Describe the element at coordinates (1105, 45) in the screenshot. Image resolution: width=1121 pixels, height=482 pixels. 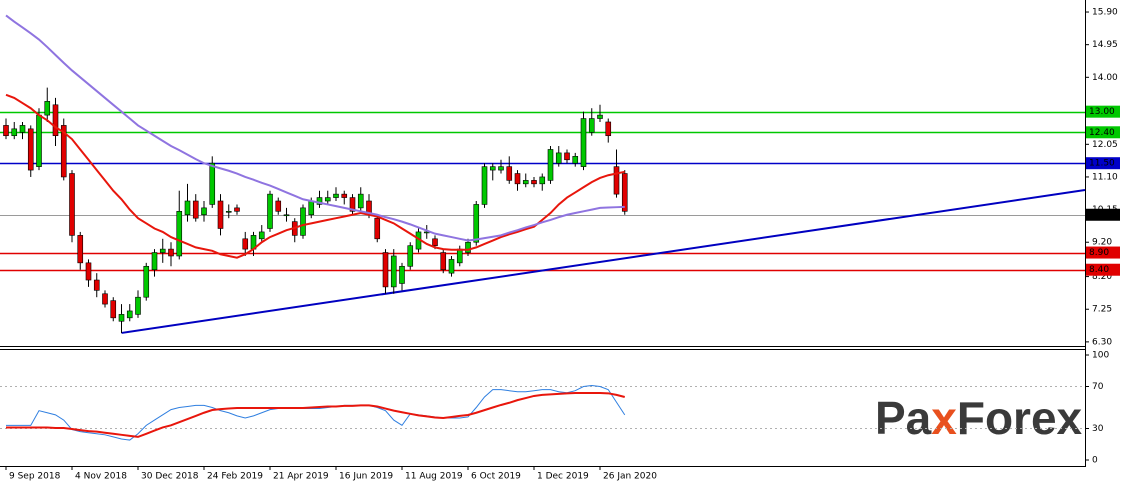
I see `y-tick-label: 14.95` at that location.